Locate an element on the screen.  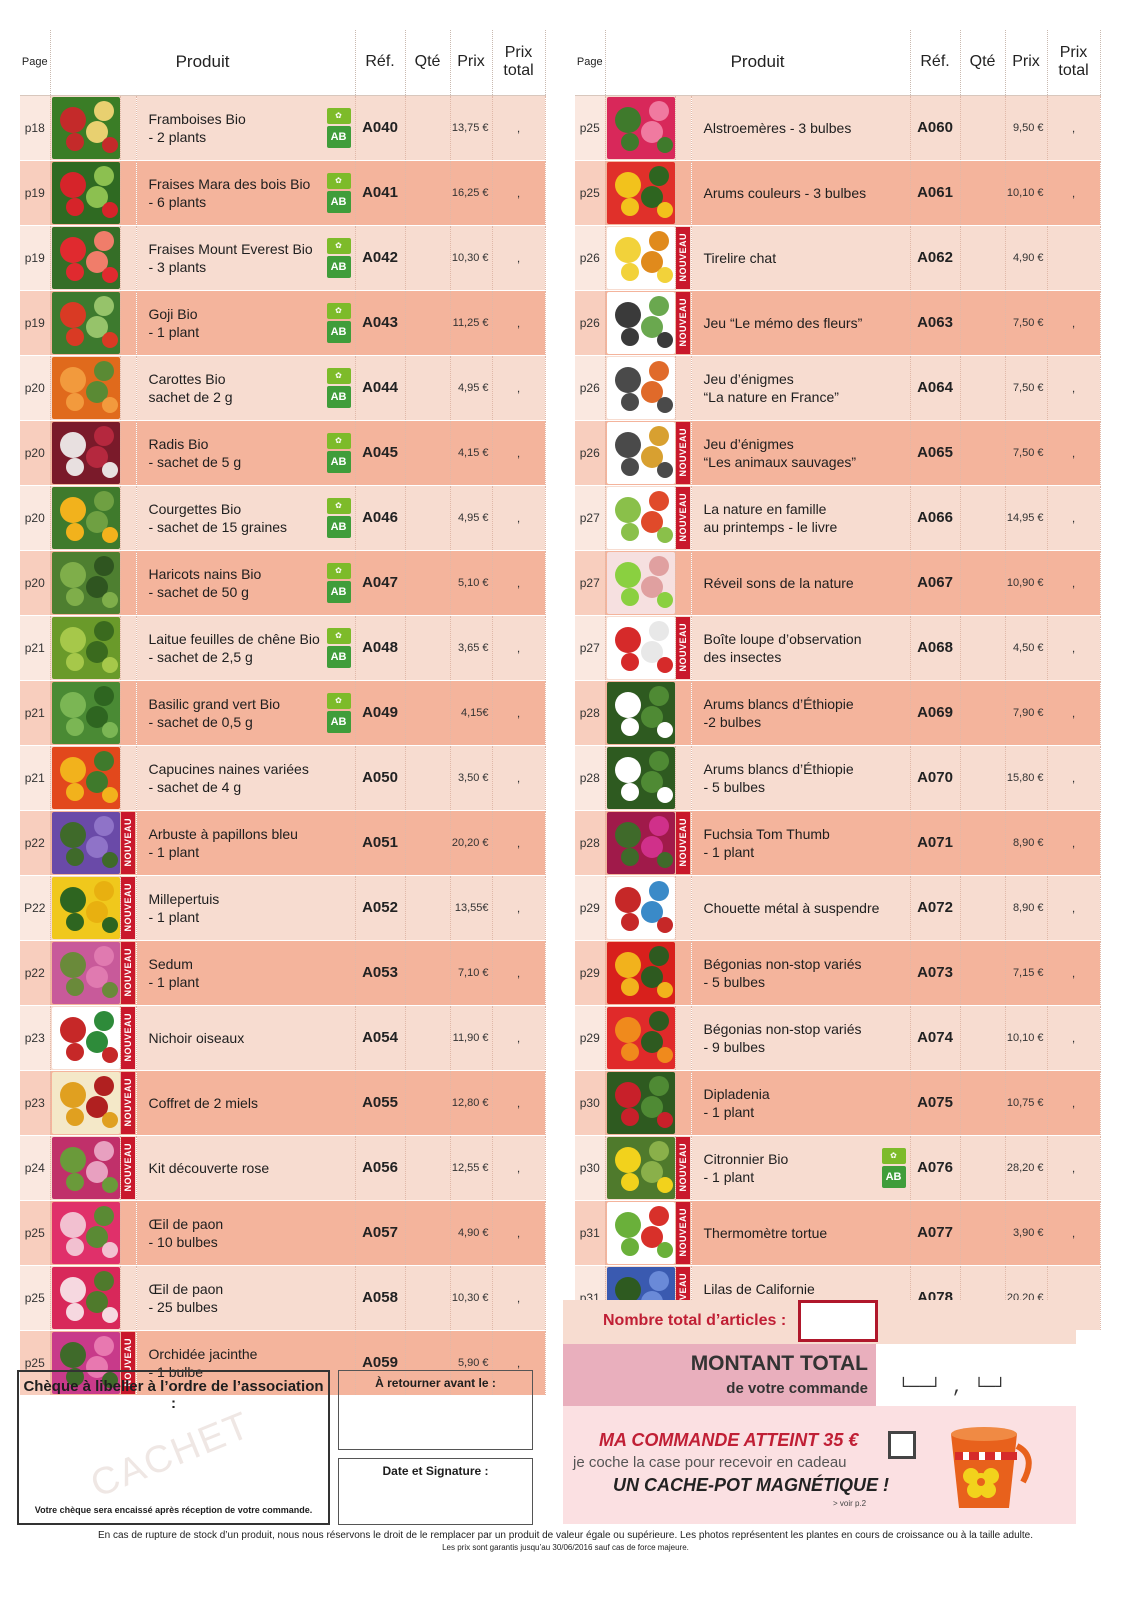
product-name-line: - sachet de 0,5 g is located at coordinates (200, 721).